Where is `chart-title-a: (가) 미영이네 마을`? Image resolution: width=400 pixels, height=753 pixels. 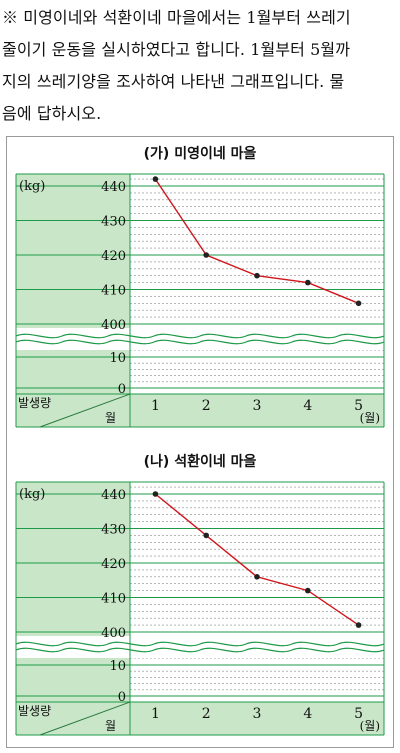 chart-title-a: (가) 미영이네 마을 is located at coordinates (200, 154).